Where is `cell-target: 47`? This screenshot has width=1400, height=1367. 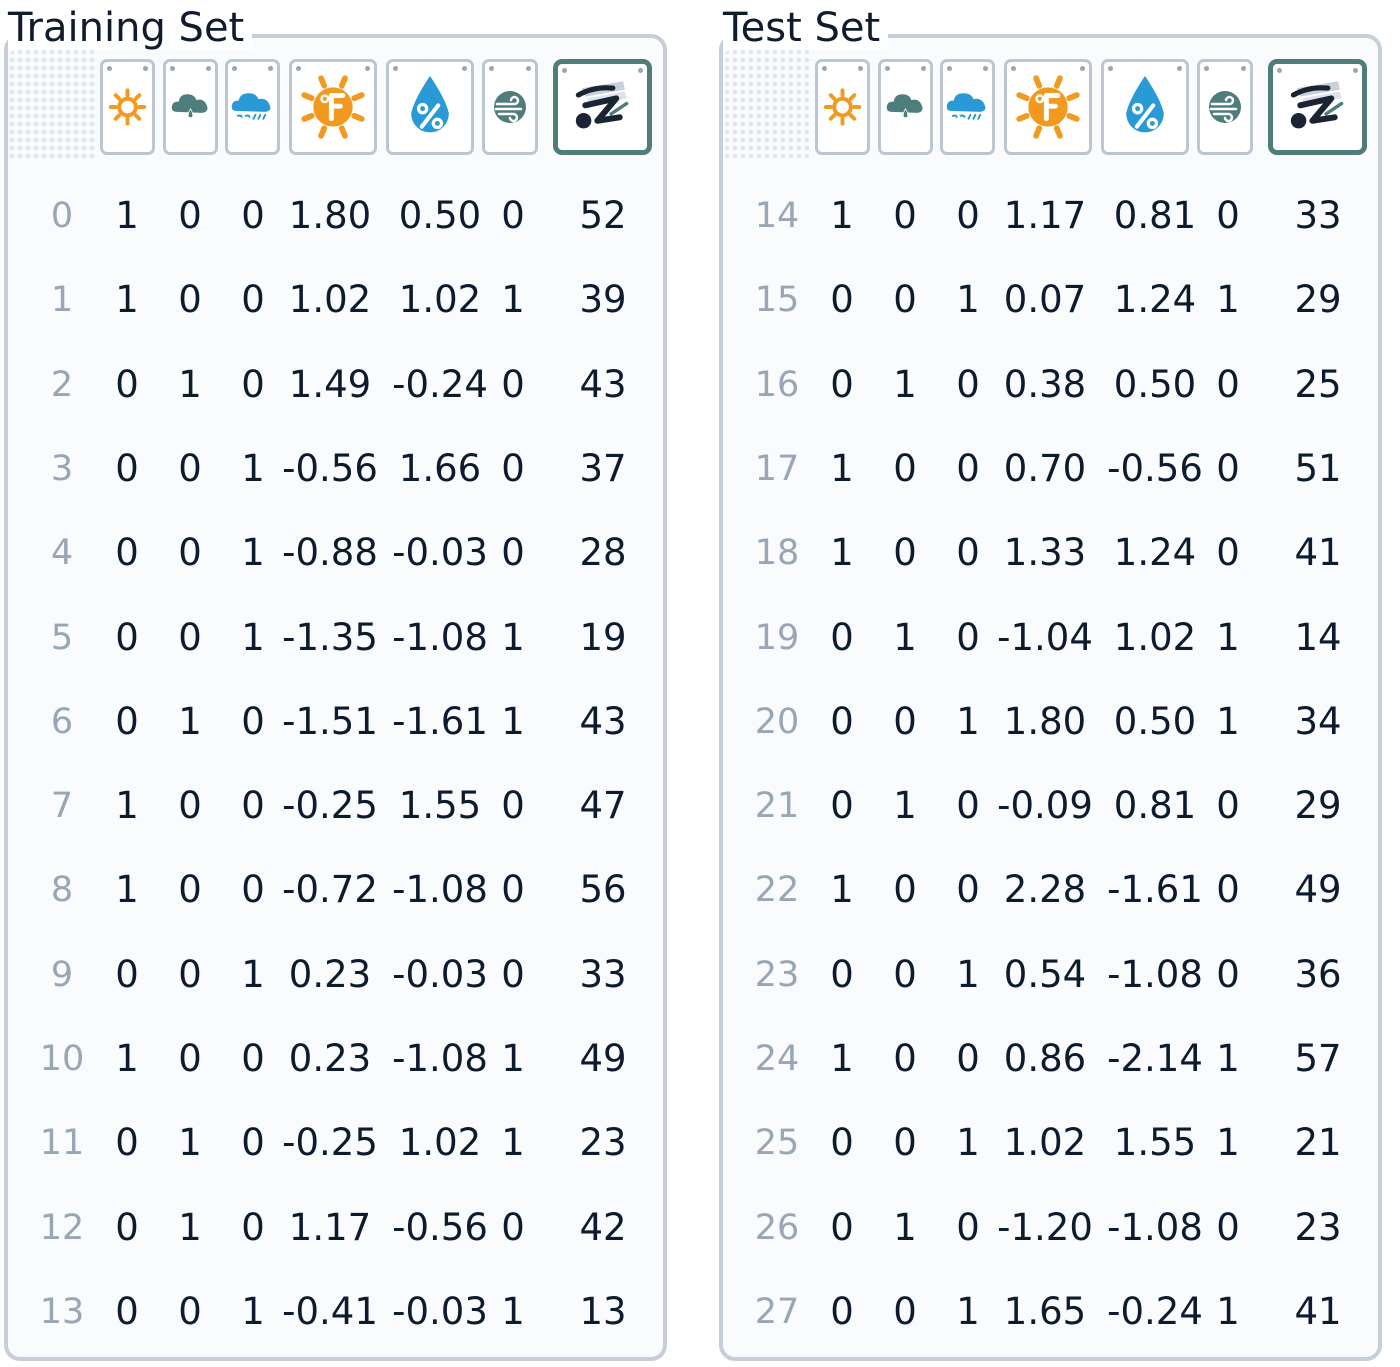
cell-target: 47 is located at coordinates (603, 806).